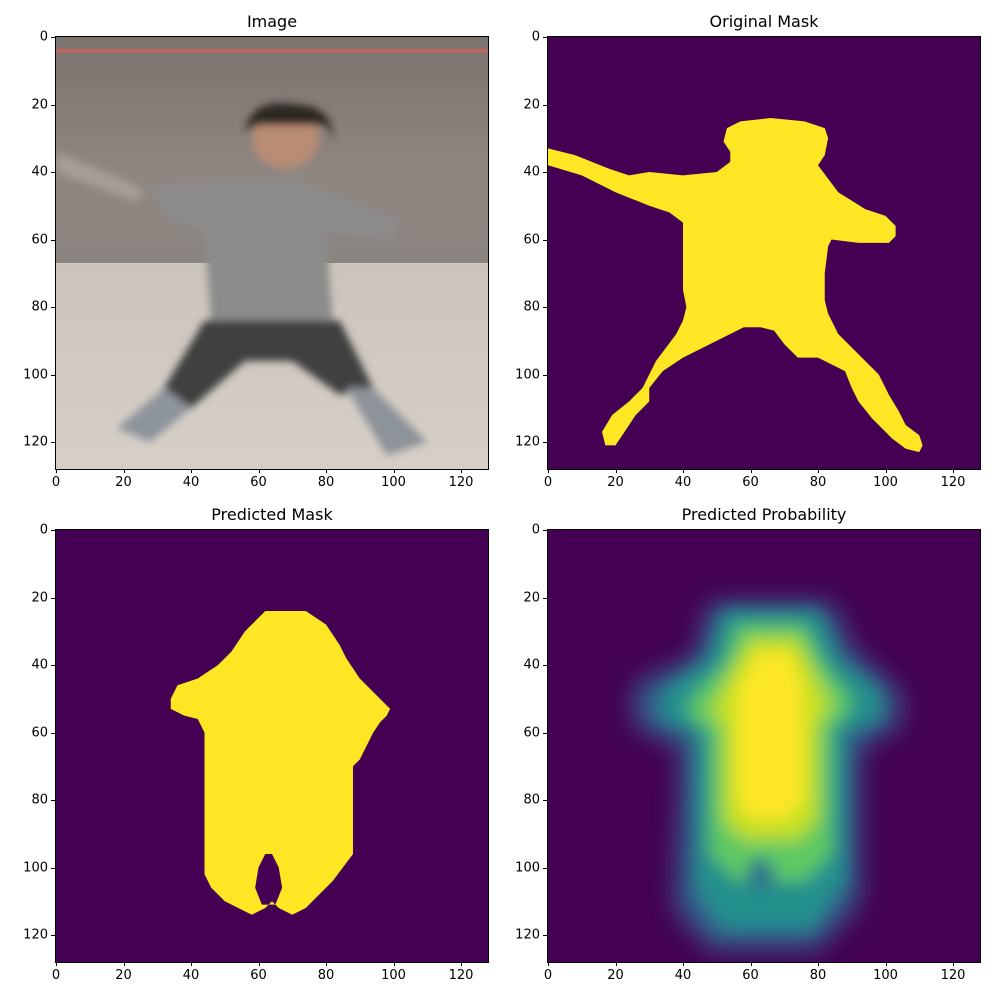 Image resolution: width=1000 pixels, height=1000 pixels. I want to click on person, so click(242, 279).